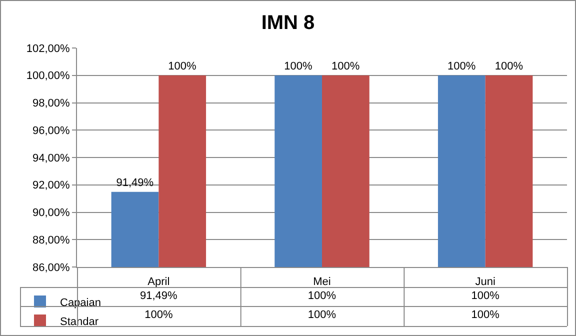 This screenshot has height=336, width=576. I want to click on x-tick-label: Juni, so click(485, 282).